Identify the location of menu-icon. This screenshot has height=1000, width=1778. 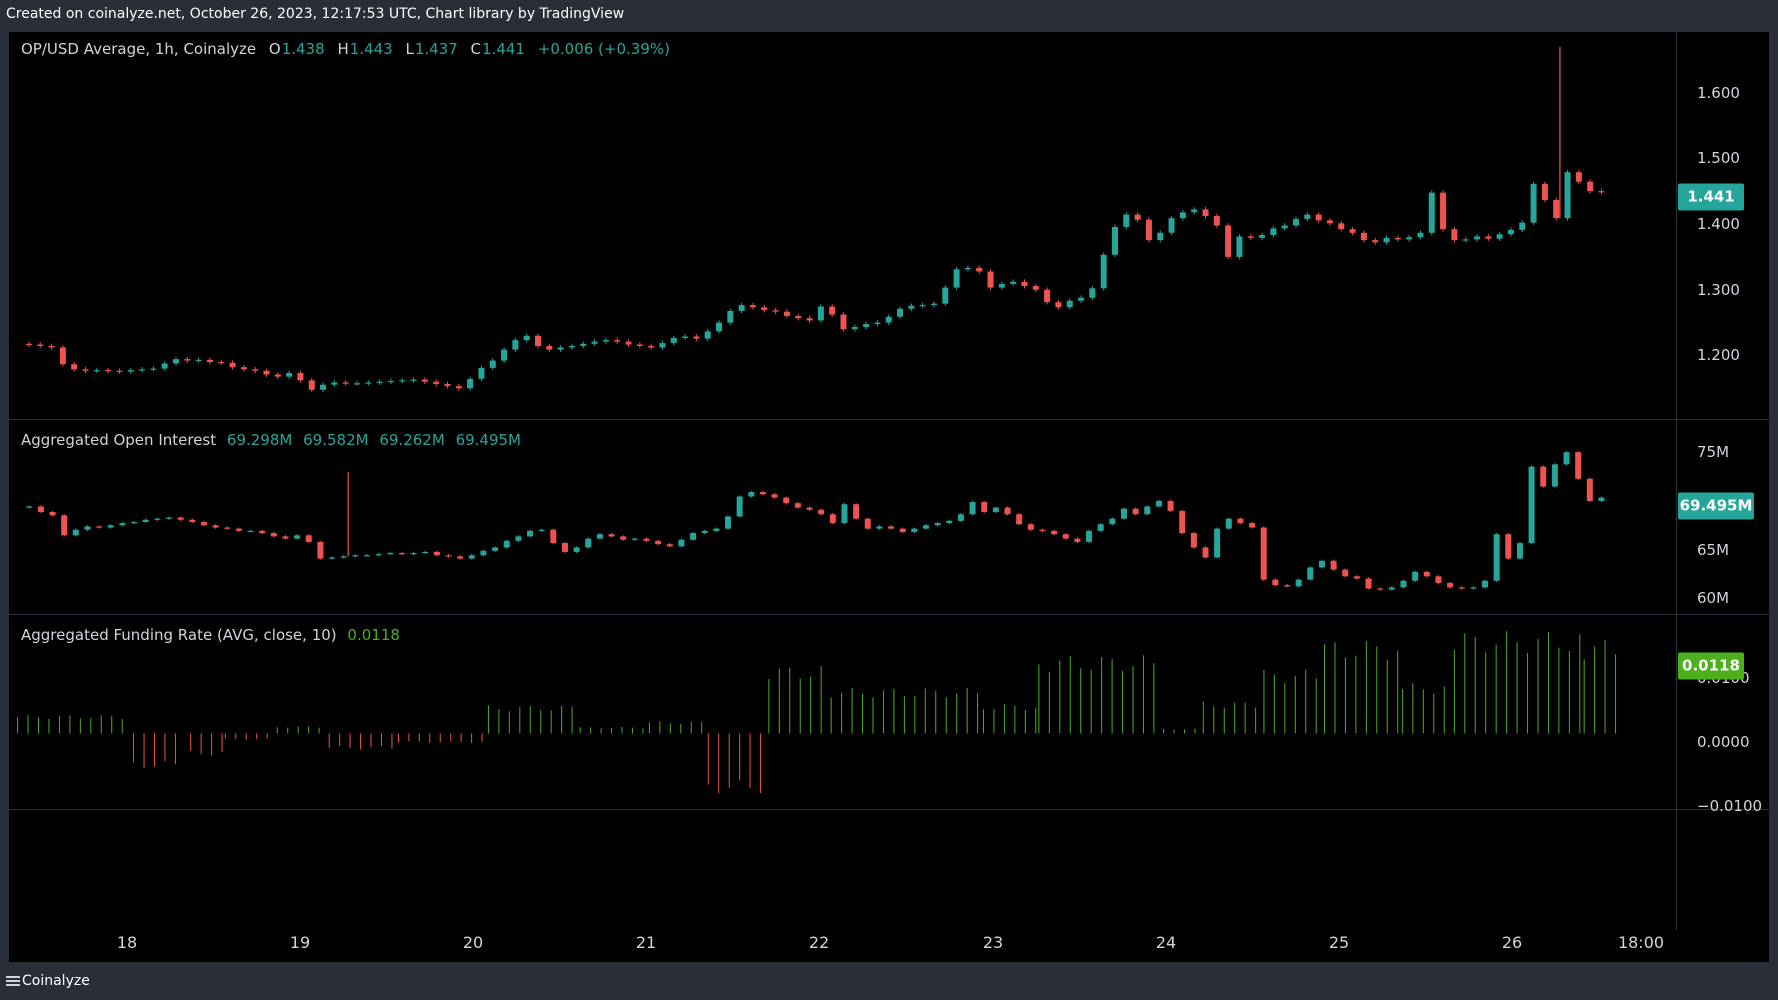
(13, 981).